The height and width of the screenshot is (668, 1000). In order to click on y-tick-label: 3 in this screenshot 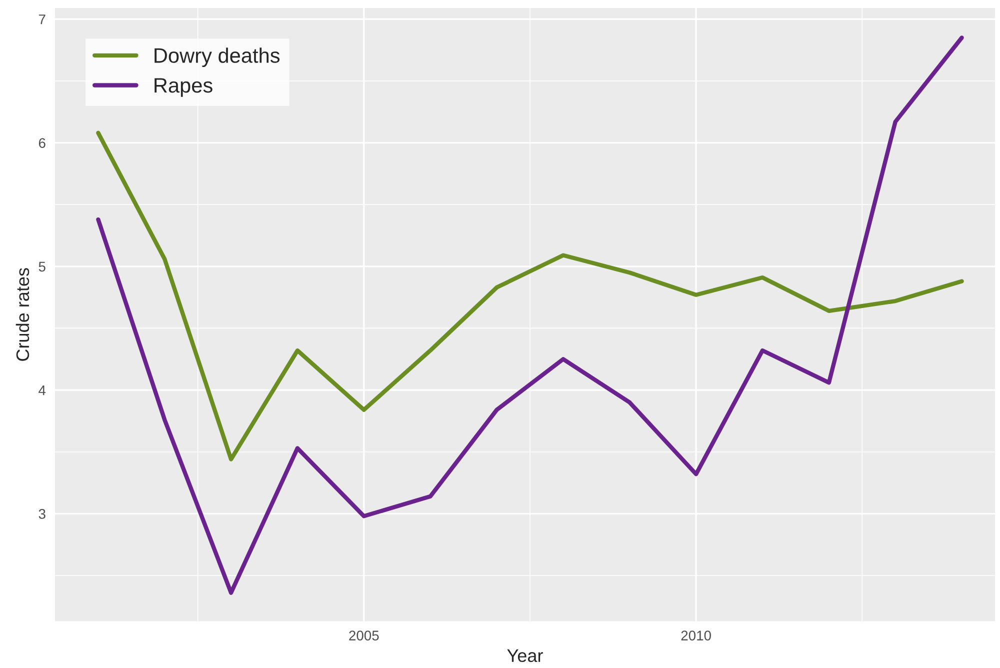, I will do `click(42, 514)`.